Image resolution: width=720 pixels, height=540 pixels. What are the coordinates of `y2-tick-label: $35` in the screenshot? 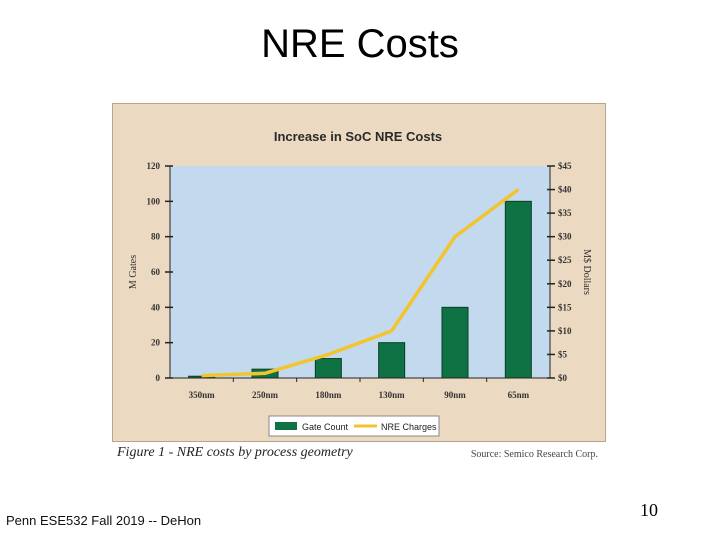 It's located at (565, 213).